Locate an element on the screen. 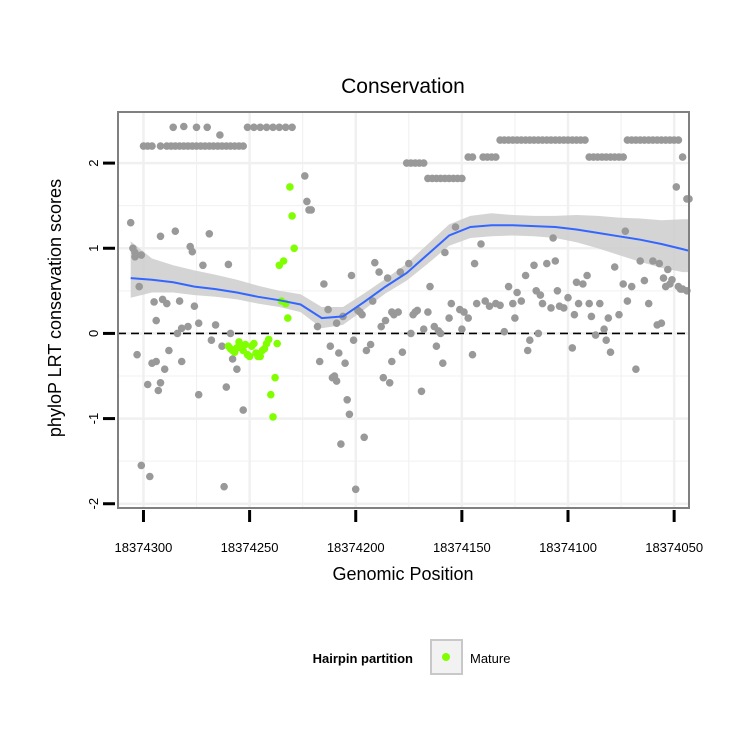 The width and height of the screenshot is (750, 750). y-axis-title: phyloP LRT conservation scores is located at coordinates (55, 308).